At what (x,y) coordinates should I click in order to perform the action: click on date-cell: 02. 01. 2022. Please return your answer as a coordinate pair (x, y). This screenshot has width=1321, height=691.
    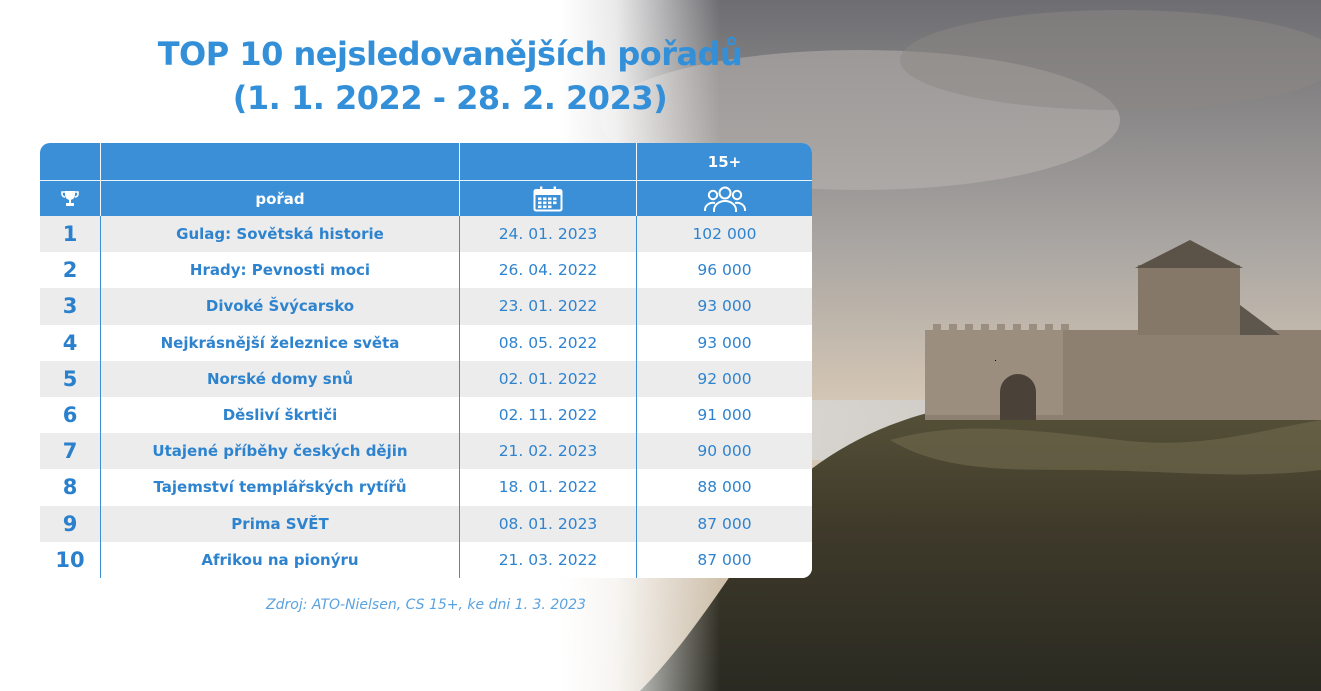
    Looking at the image, I should click on (548, 378).